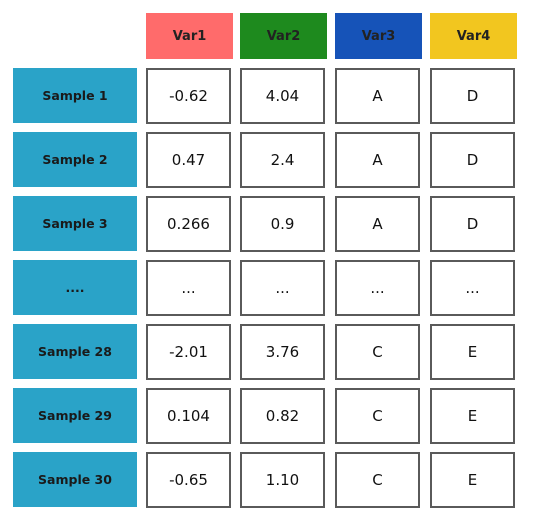 This screenshot has height=517, width=535. I want to click on table-cell: 3.76, so click(282, 352).